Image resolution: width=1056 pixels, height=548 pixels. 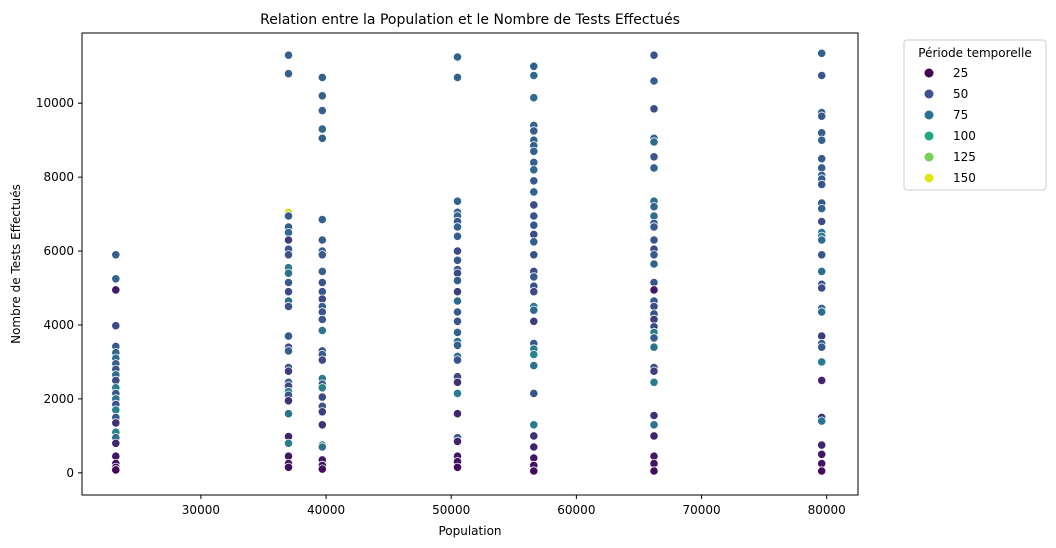 I want to click on legend: Période temporelle 25 50 75 100 125 150, so click(x=975, y=115).